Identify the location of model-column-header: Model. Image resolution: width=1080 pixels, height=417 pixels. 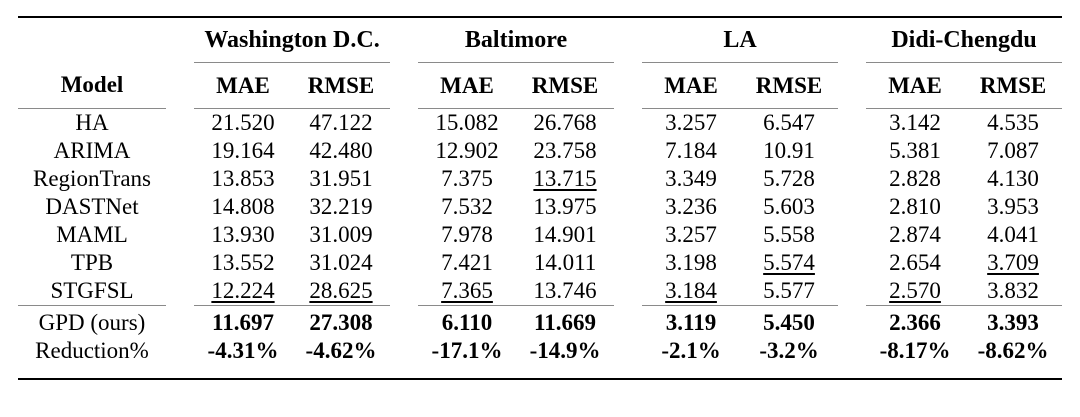
(92, 85).